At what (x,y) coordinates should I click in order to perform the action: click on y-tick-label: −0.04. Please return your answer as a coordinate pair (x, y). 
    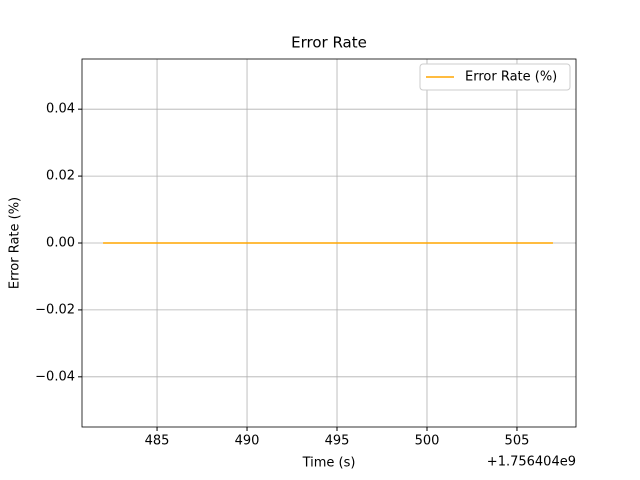
    Looking at the image, I should click on (55, 376).